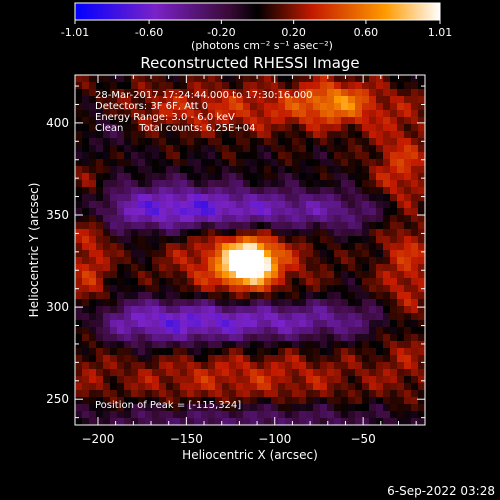 The height and width of the screenshot is (500, 500). I want to click on colorbar-tick-label: 0.60, so click(366, 32).